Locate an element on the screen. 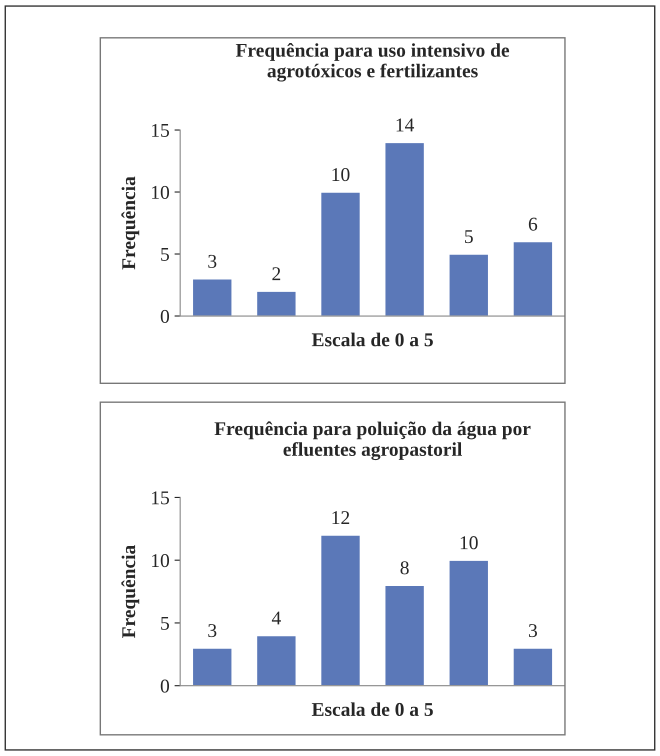 This screenshot has width=660, height=756. data-label: 8 is located at coordinates (404, 567).